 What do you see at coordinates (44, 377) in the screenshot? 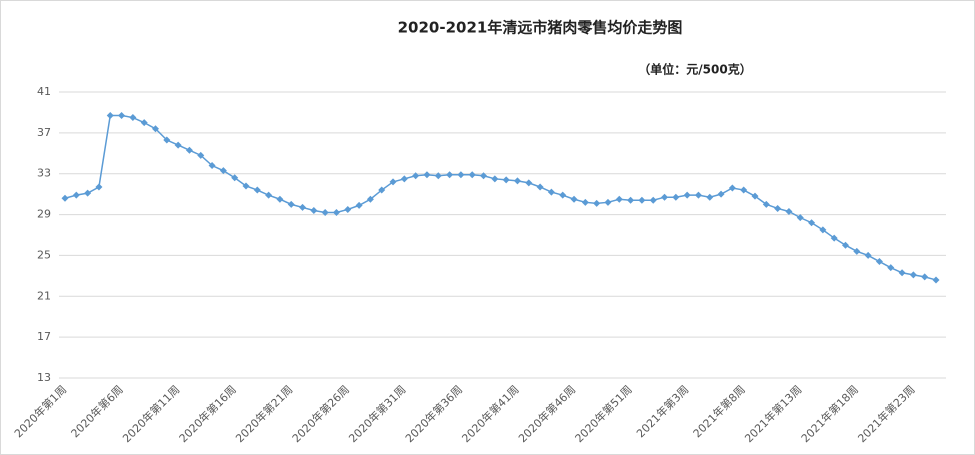
I see `y-tick-label: 13` at bounding box center [44, 377].